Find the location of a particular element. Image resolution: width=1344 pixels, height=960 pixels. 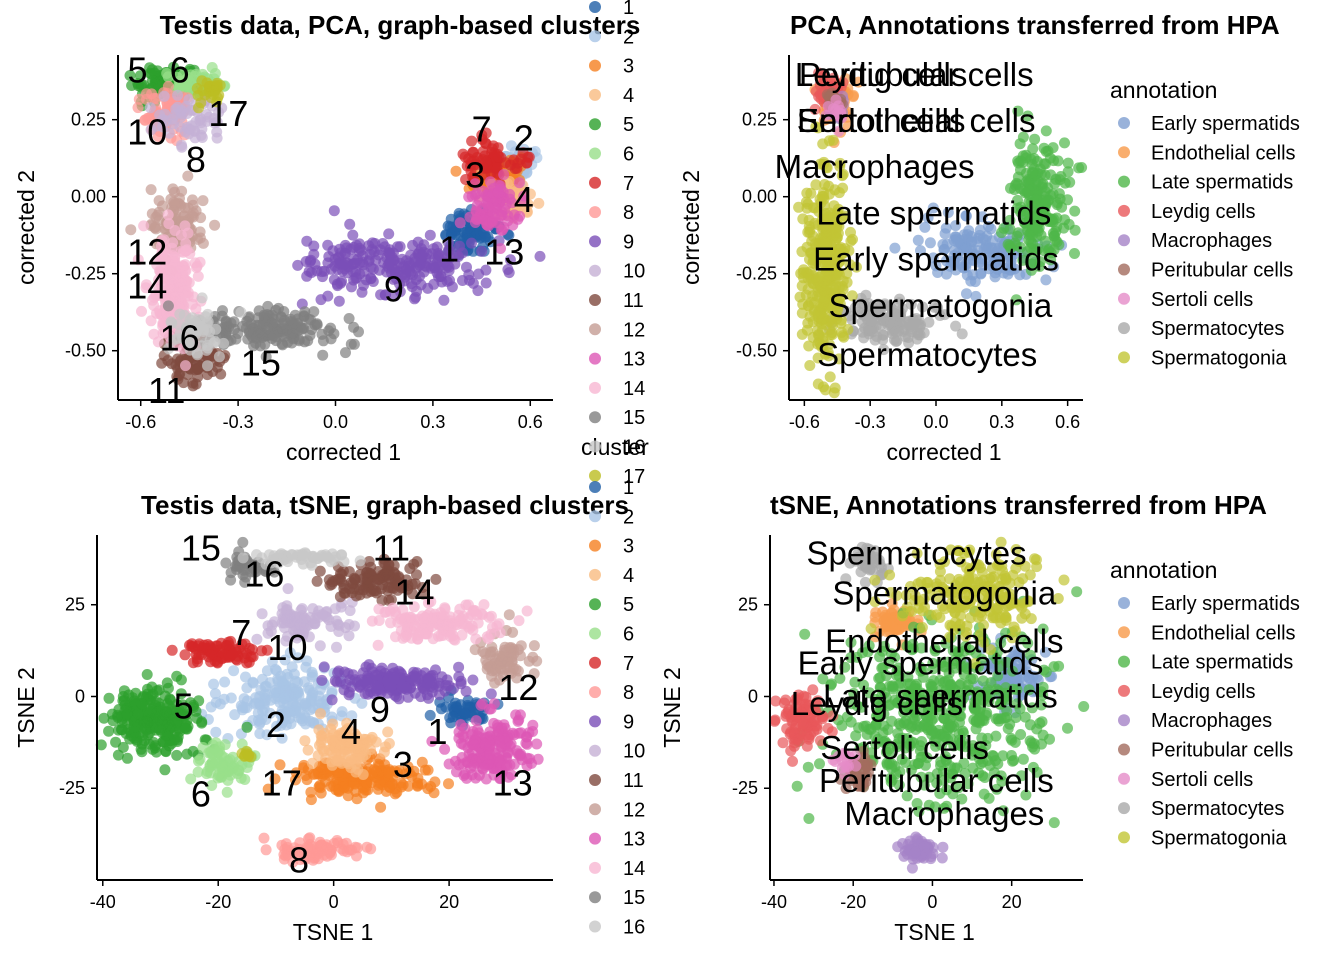

x-tick-label: -40 is located at coordinates (103, 902).